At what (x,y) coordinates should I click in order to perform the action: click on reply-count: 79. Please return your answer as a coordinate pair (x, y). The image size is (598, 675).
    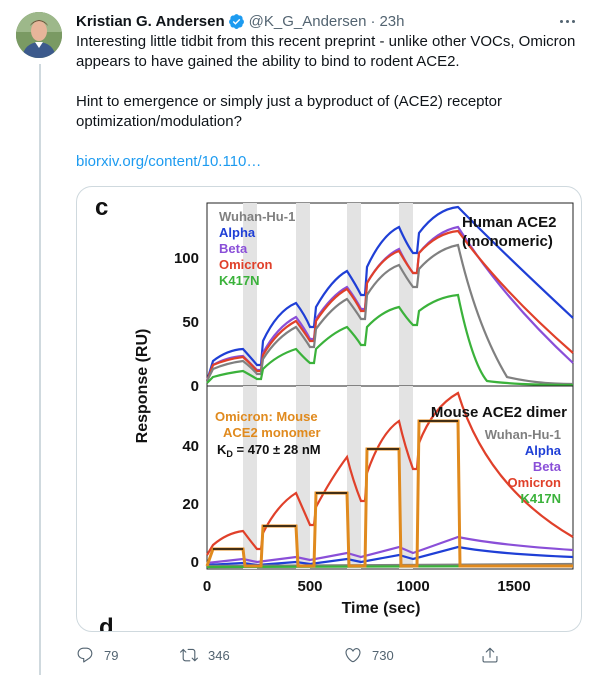
    Looking at the image, I should click on (111, 655).